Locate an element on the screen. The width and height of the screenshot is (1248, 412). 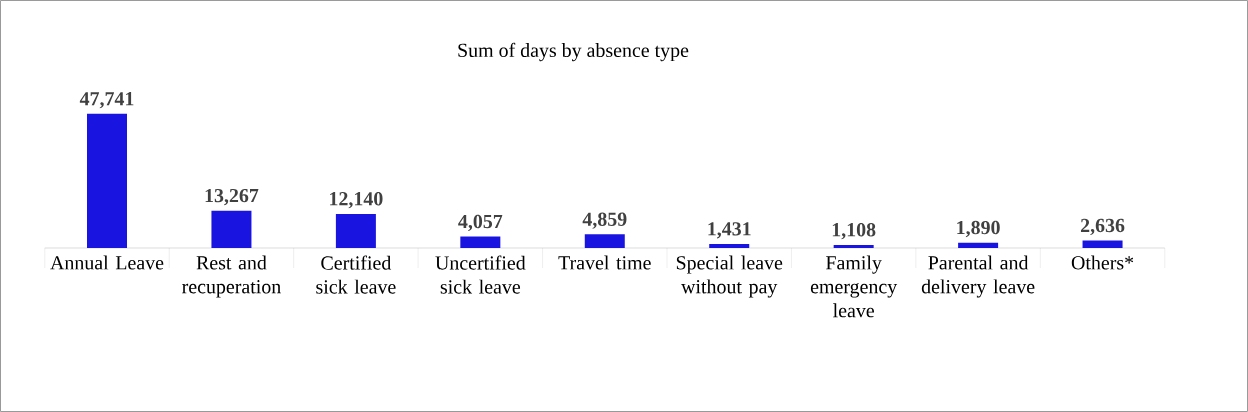
x-tick-label: Others* is located at coordinates (1102, 262).